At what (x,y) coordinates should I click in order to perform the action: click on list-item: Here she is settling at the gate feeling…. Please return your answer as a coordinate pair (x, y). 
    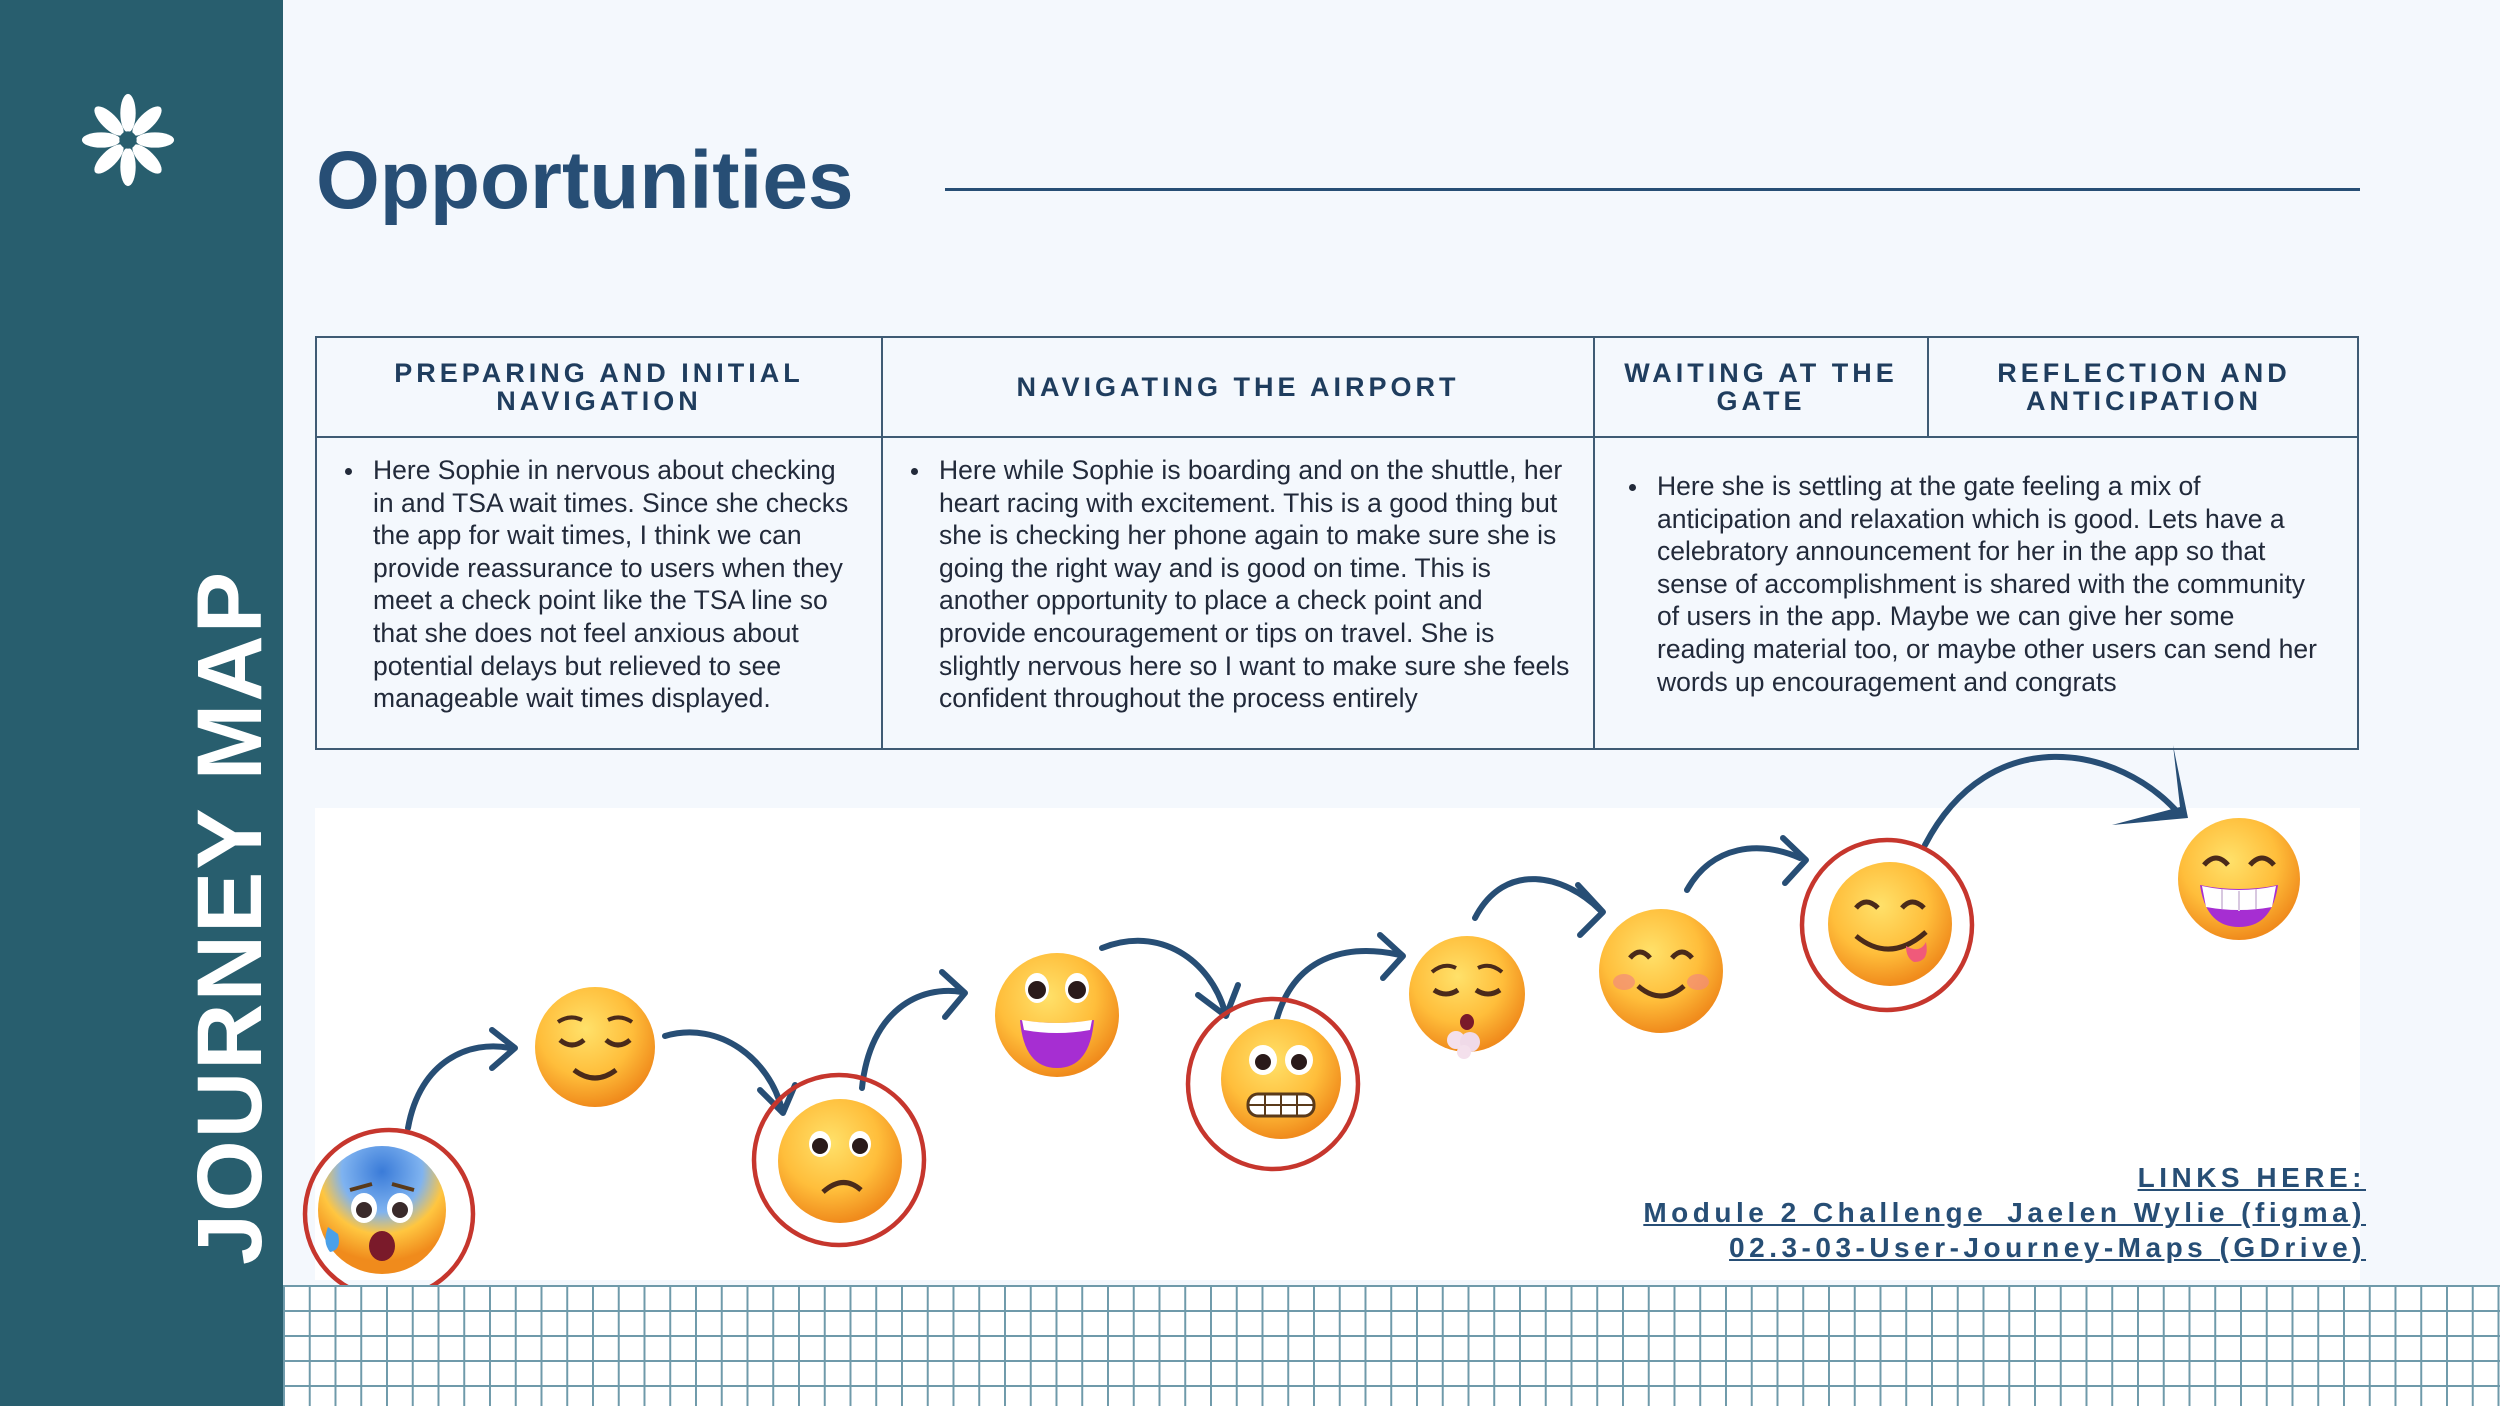
    Looking at the image, I should click on (1974, 584).